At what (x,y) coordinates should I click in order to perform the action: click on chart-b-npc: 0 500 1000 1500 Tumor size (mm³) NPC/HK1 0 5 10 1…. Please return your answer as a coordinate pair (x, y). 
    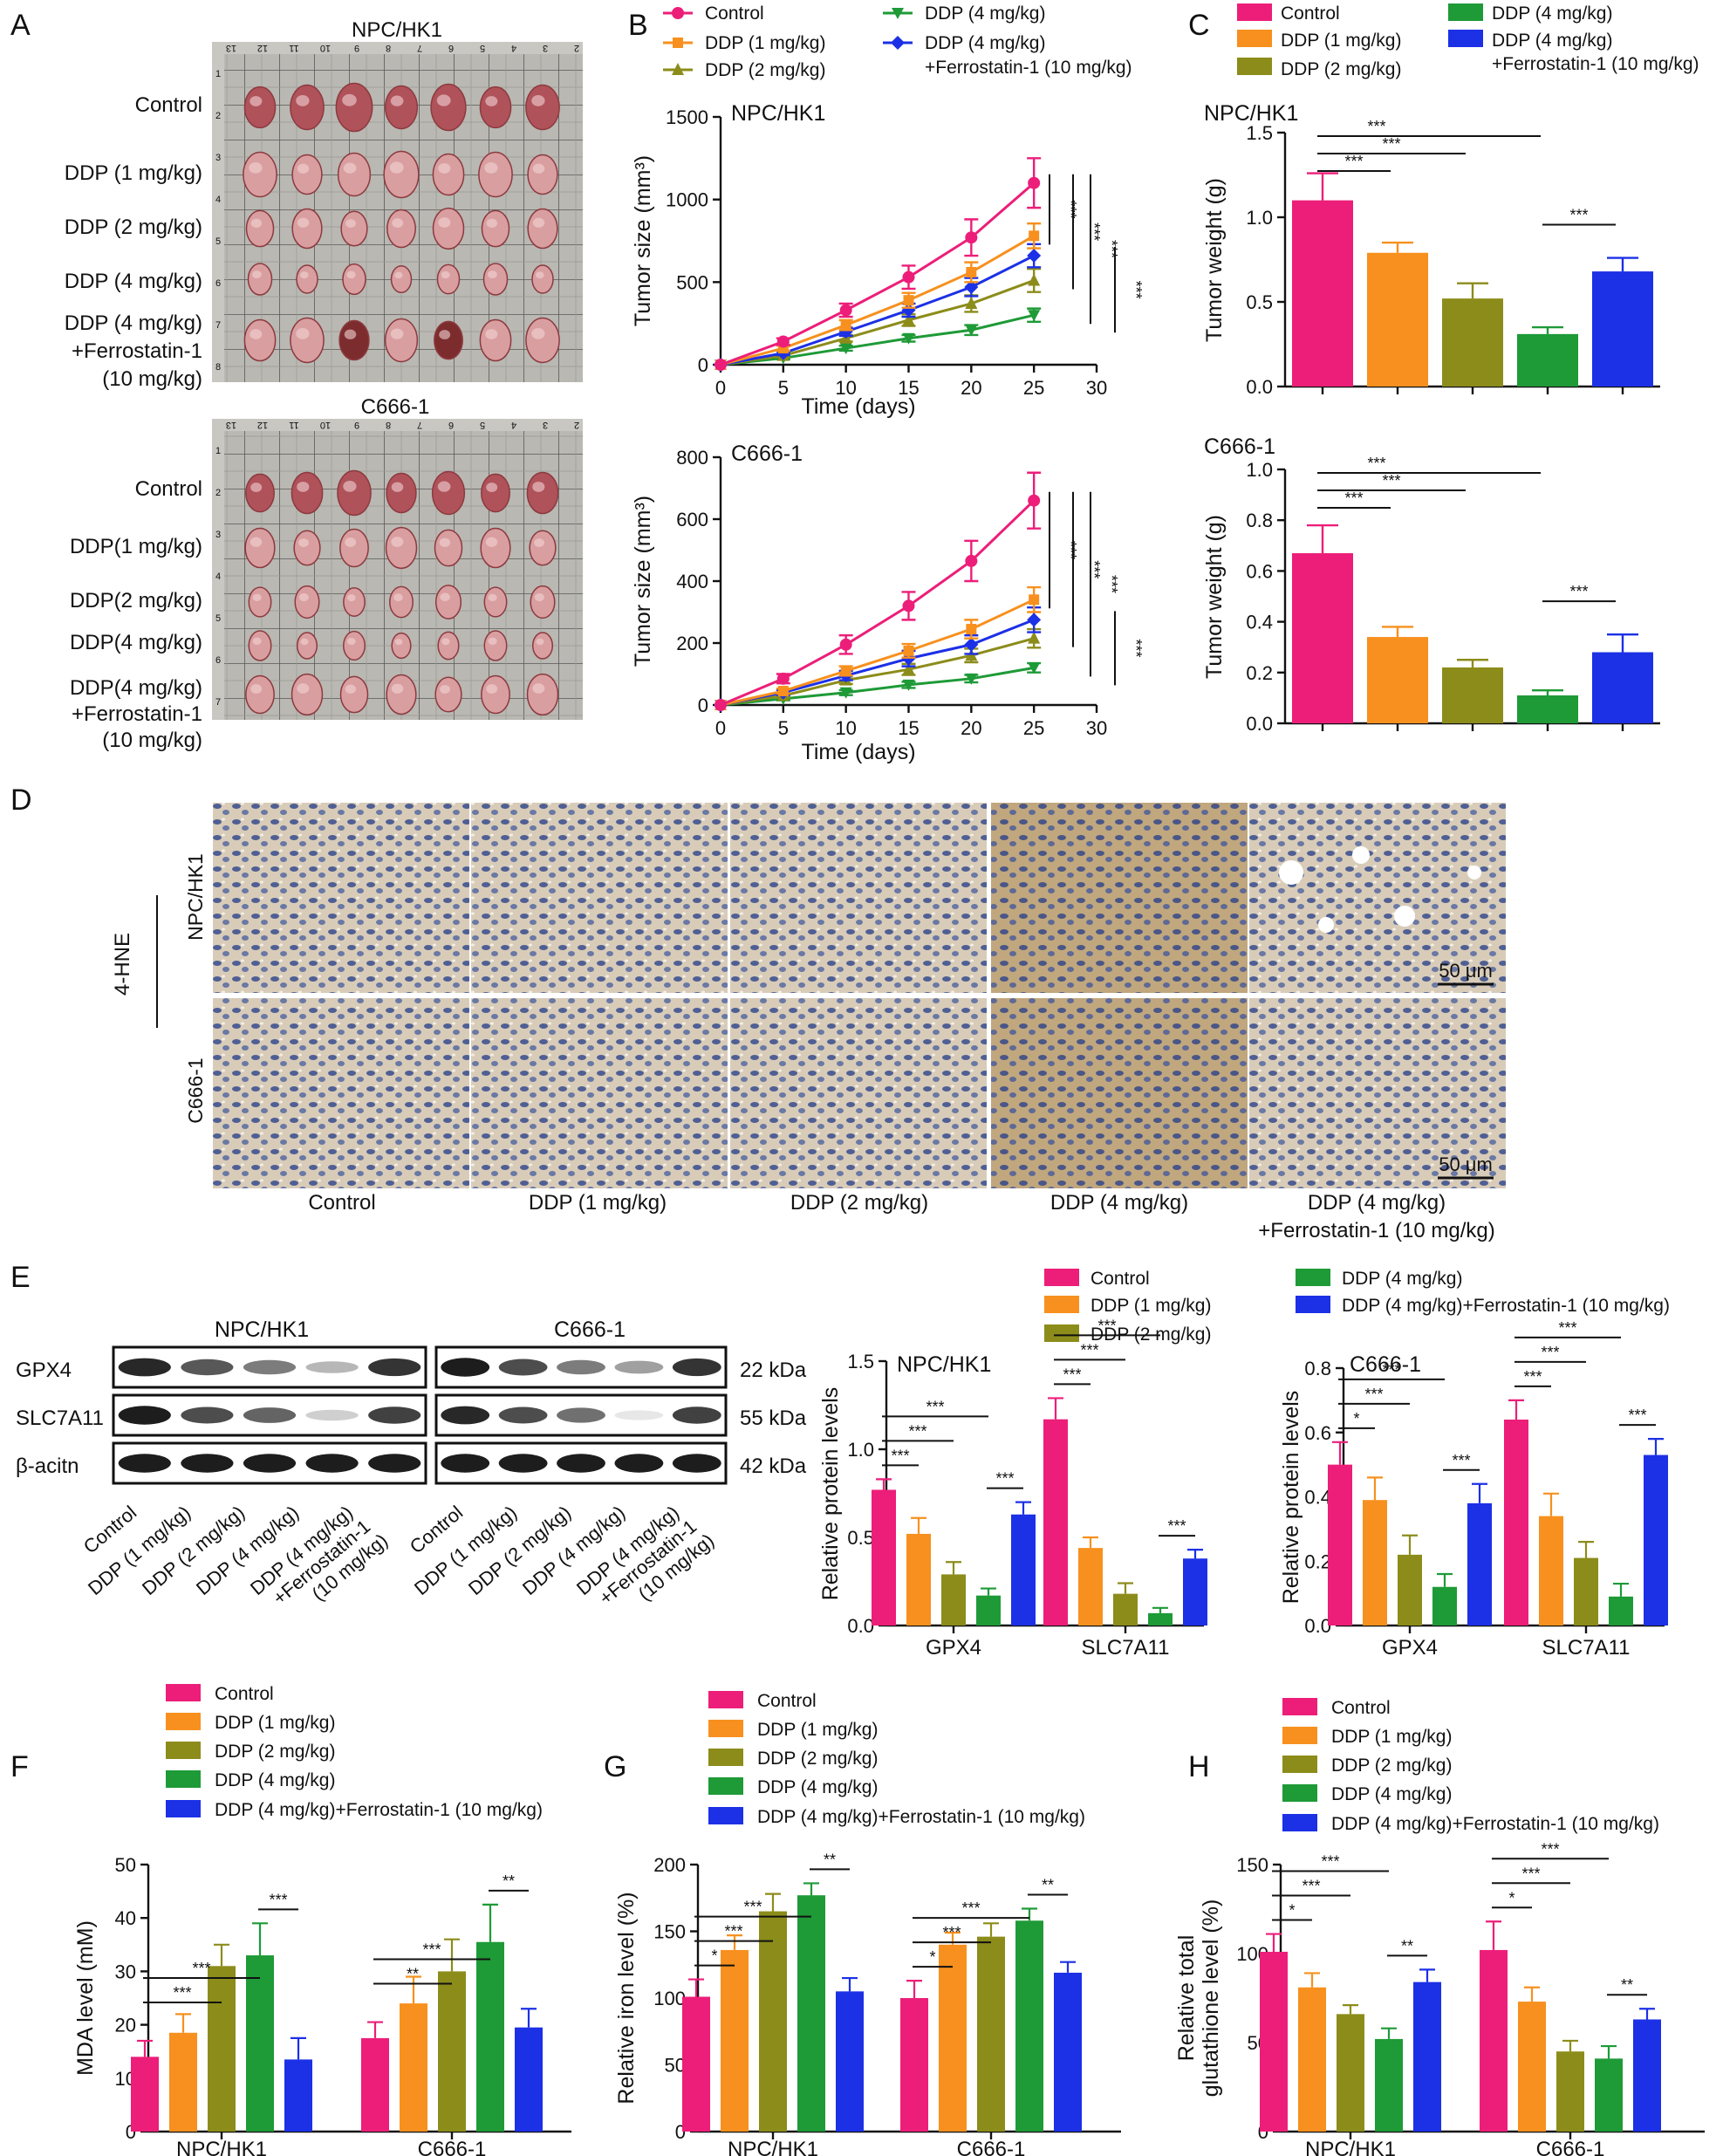
    Looking at the image, I should click on (888, 260).